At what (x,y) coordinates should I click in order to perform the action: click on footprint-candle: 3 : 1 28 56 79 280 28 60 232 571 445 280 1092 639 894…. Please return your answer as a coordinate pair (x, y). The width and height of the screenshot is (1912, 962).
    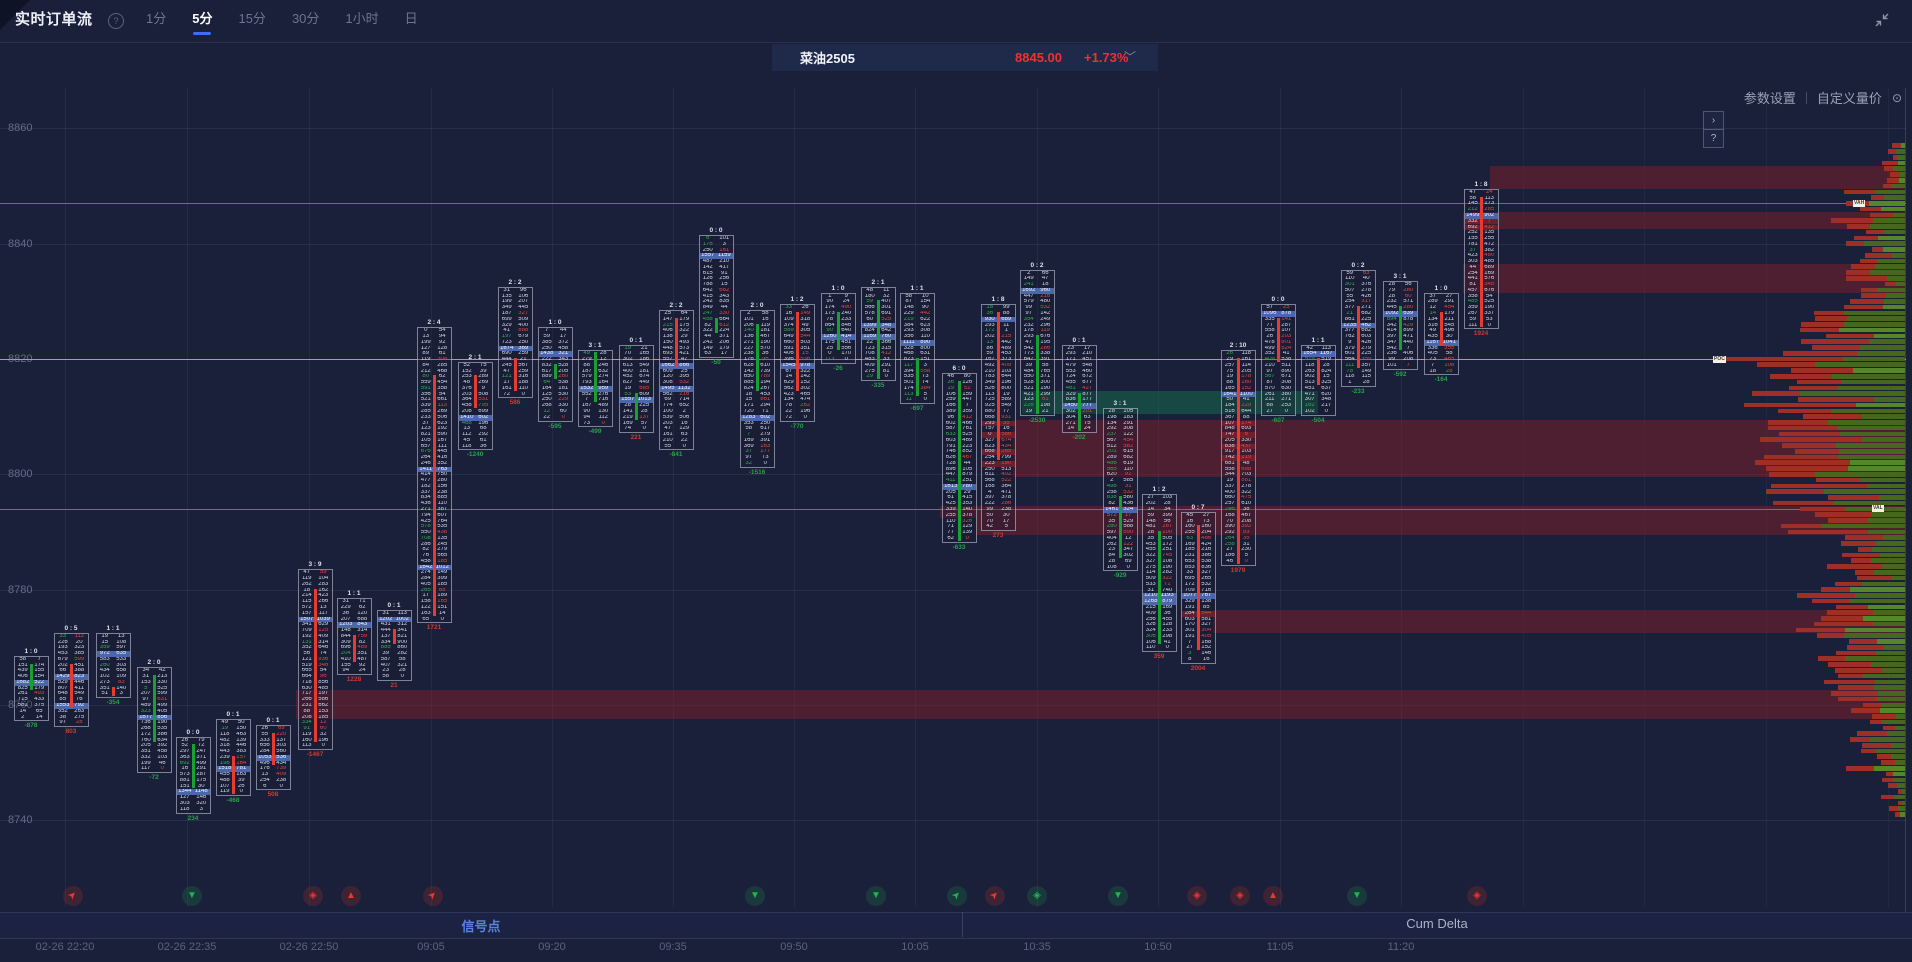
    Looking at the image, I should click on (1400, 325).